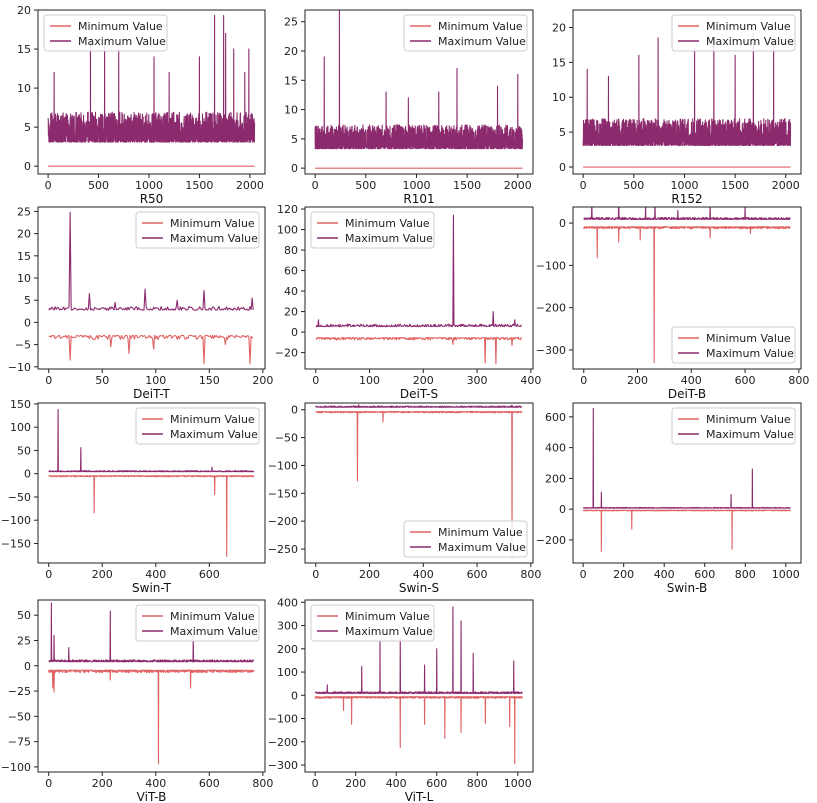 This screenshot has width=817, height=803. I want to click on y-tick-label: 100, so click(20, 427).